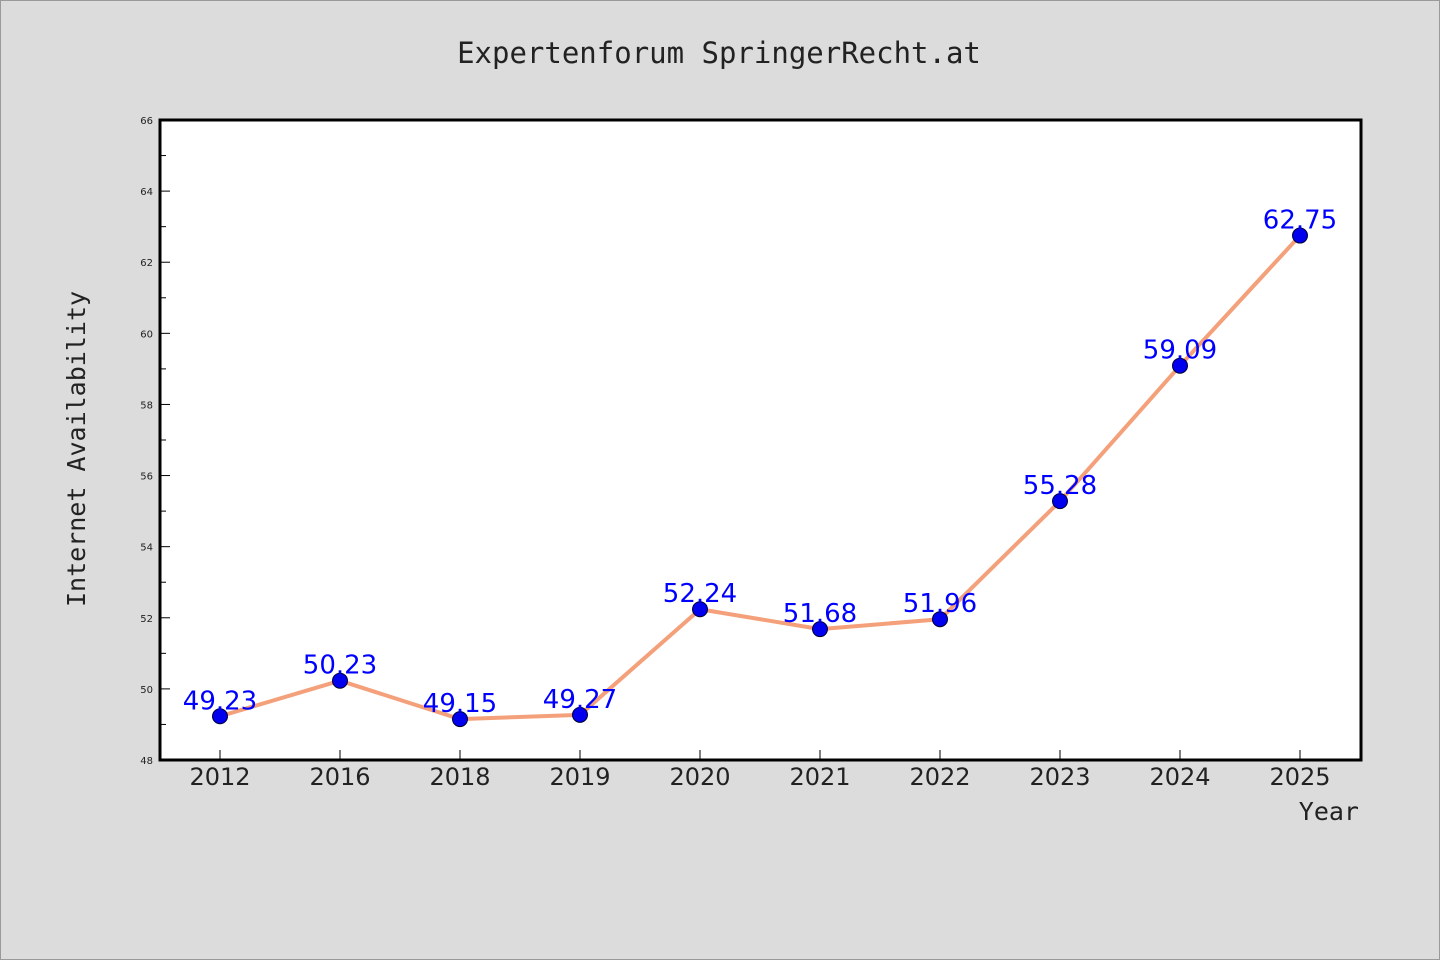  I want to click on data-label: 62.75, so click(1300, 221).